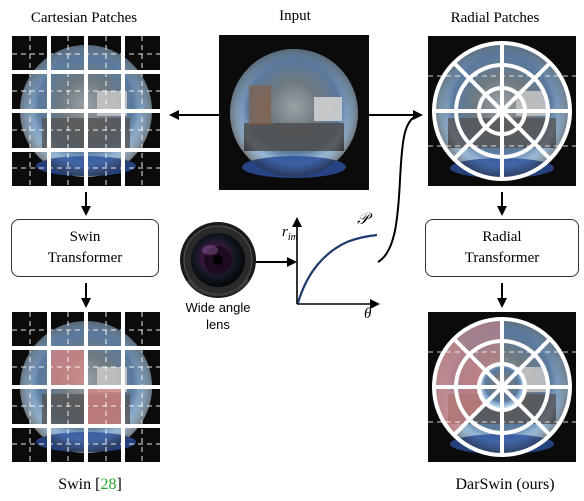 This screenshot has height=501, width=584. What do you see at coordinates (502, 258) in the screenshot?
I see `radial-box-line2: Transformer` at bounding box center [502, 258].